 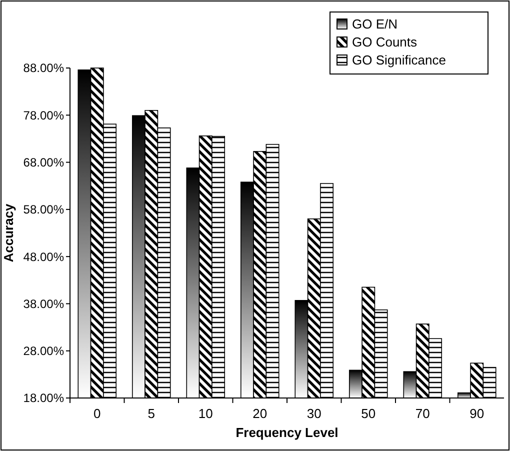 What do you see at coordinates (205, 413) in the screenshot?
I see `x-tick-label: 10` at bounding box center [205, 413].